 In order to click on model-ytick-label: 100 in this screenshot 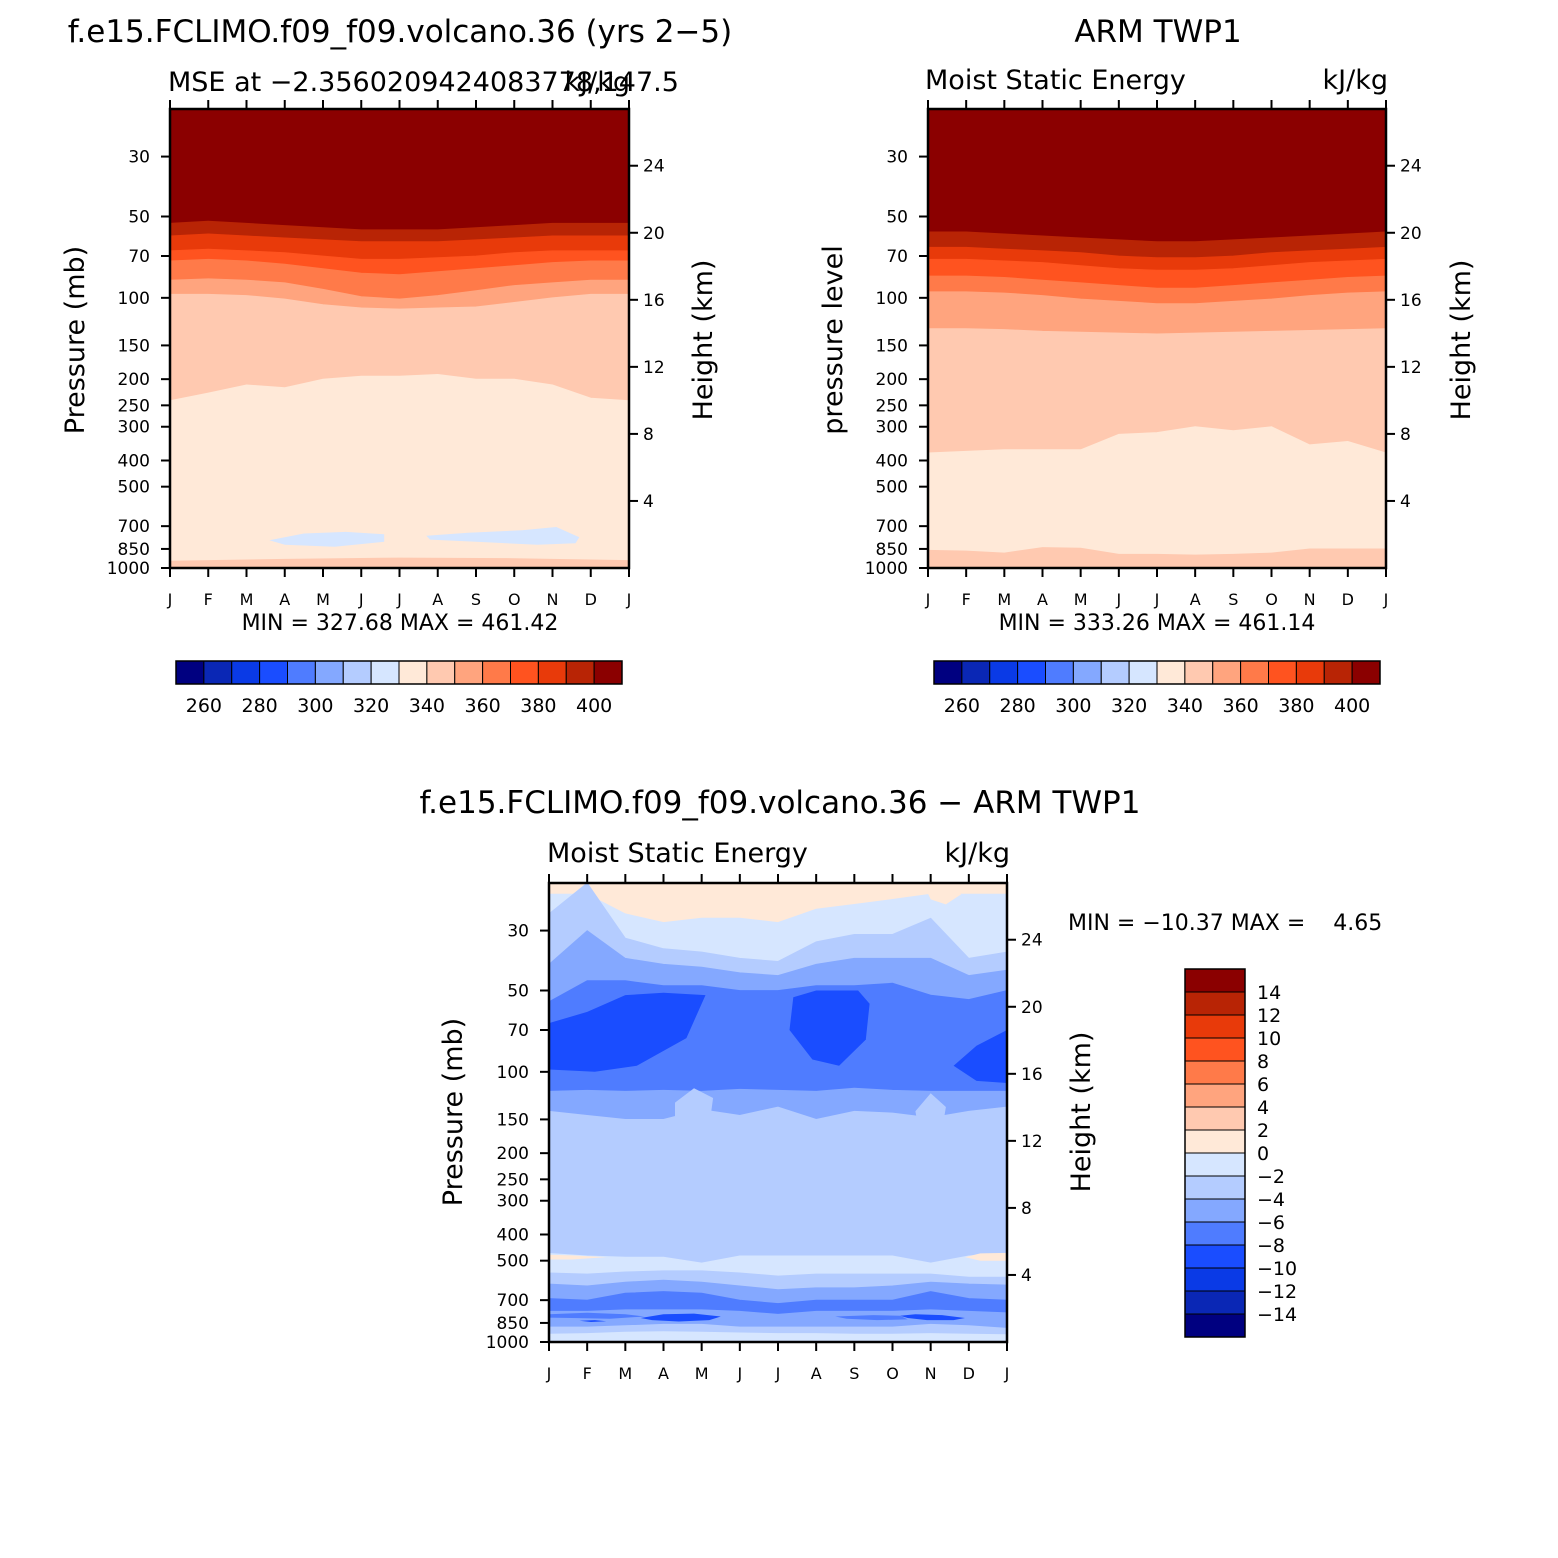, I will do `click(134, 299)`.